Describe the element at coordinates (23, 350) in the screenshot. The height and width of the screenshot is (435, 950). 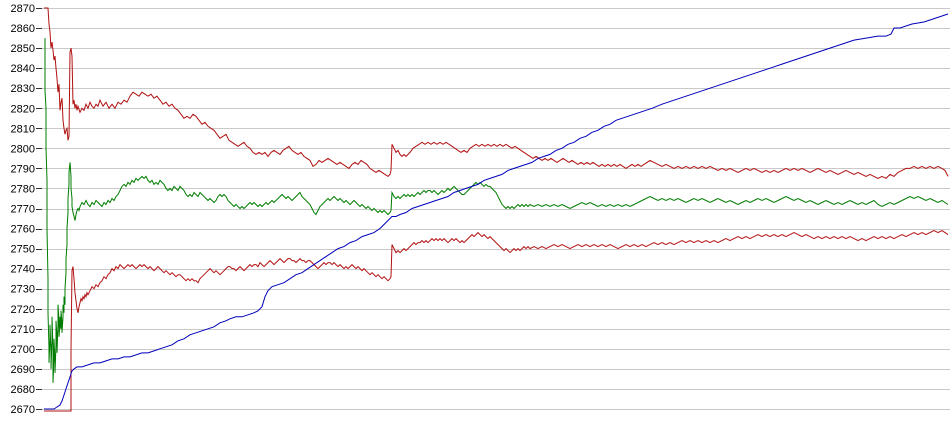
I see `y-axis-label: 2700` at that location.